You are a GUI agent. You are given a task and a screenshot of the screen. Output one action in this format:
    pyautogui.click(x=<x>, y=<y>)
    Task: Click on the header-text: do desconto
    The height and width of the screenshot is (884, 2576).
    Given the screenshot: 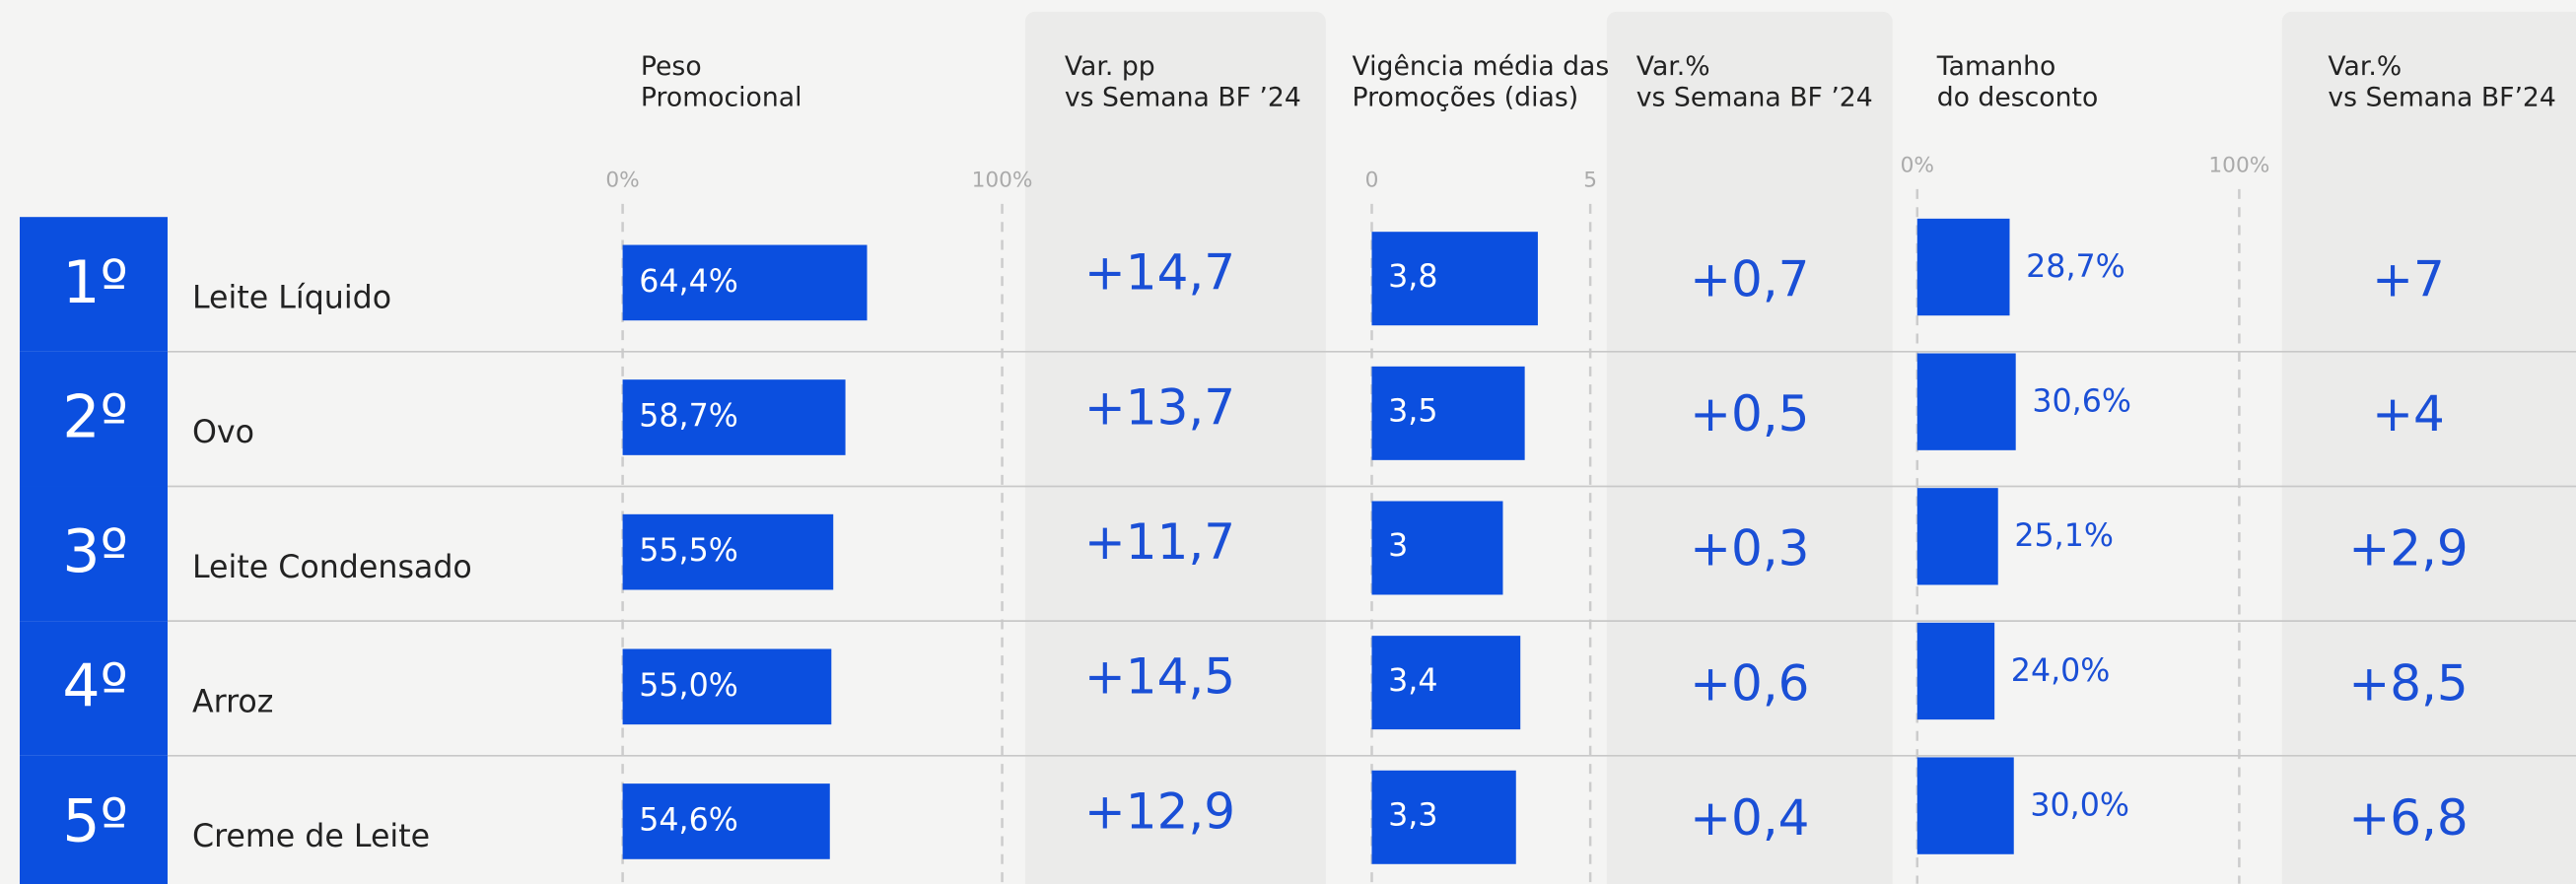 What is the action you would take?
    pyautogui.click(x=2018, y=98)
    